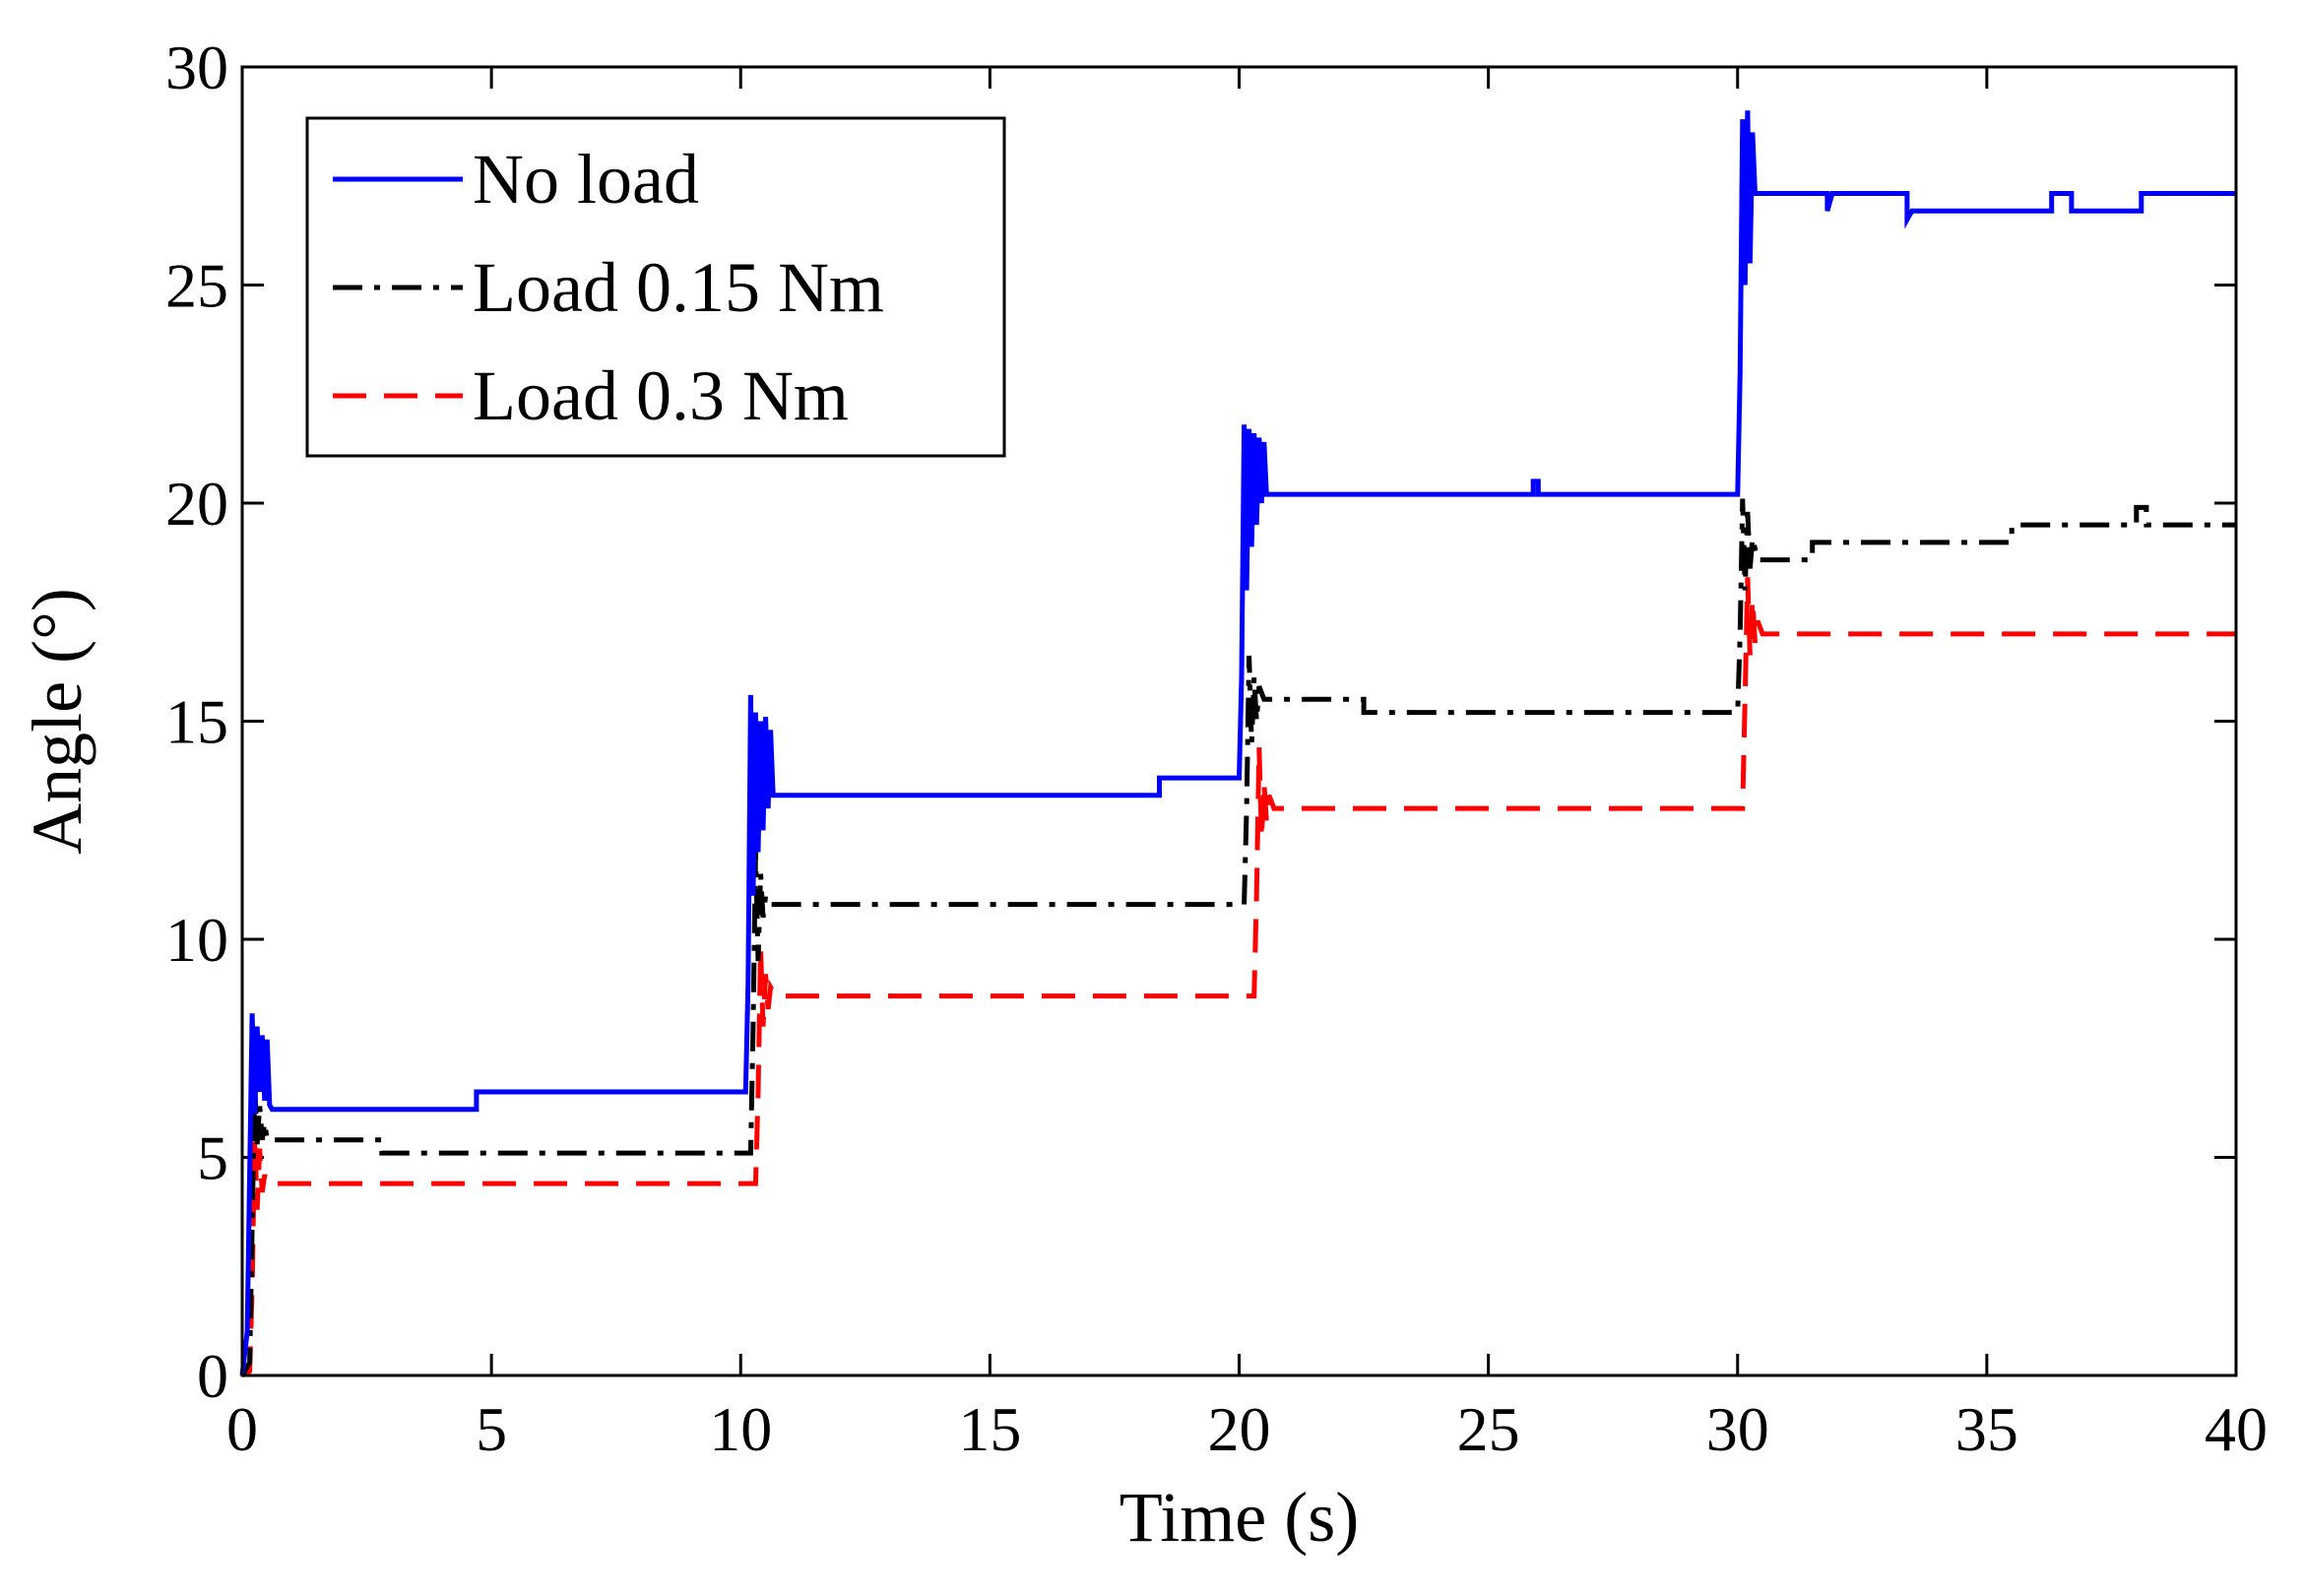 The height and width of the screenshot is (1596, 2303). I want to click on legend-label-load-015: Load 0.15 Nm, so click(678, 287).